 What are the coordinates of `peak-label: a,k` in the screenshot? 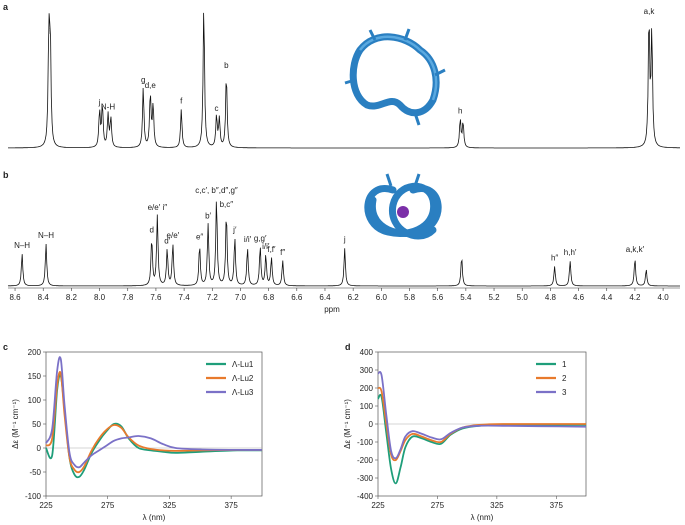 It's located at (650, 11).